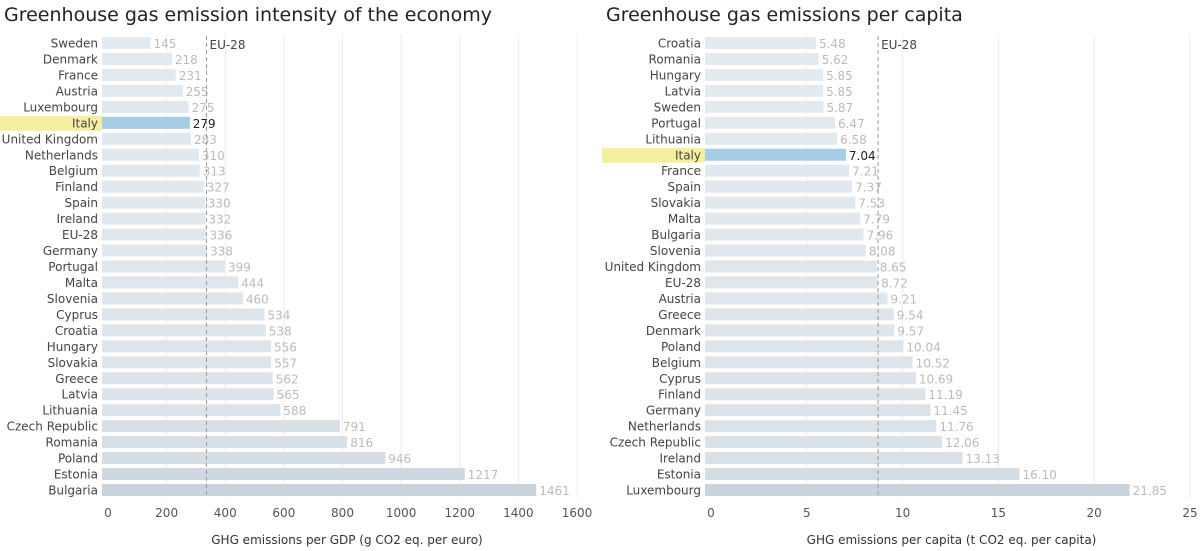 The image size is (1200, 551). Describe the element at coordinates (676, 123) in the screenshot. I see `category-label: Portugal` at that location.